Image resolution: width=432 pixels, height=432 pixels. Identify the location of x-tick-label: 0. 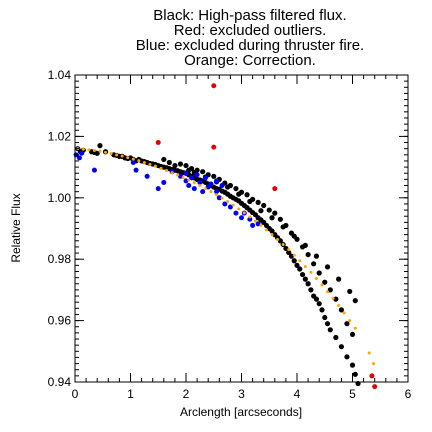
(75, 394).